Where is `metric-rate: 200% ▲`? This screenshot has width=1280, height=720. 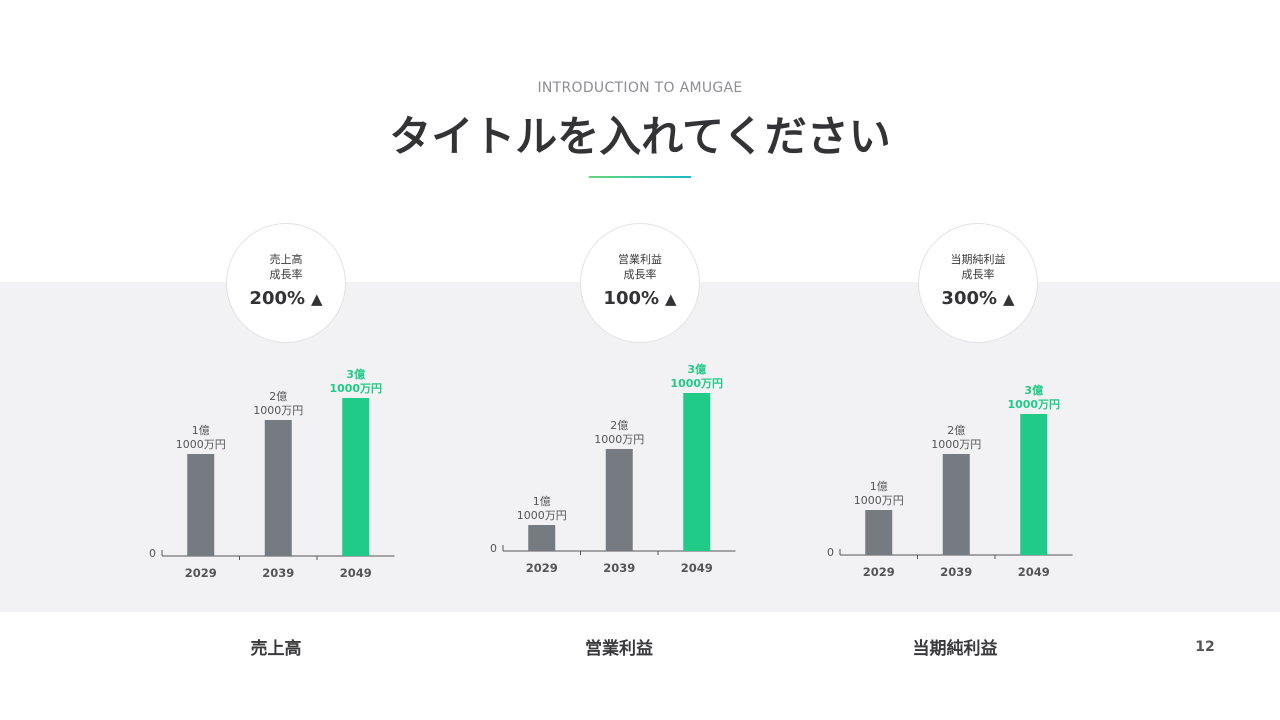 metric-rate: 200% ▲ is located at coordinates (286, 298).